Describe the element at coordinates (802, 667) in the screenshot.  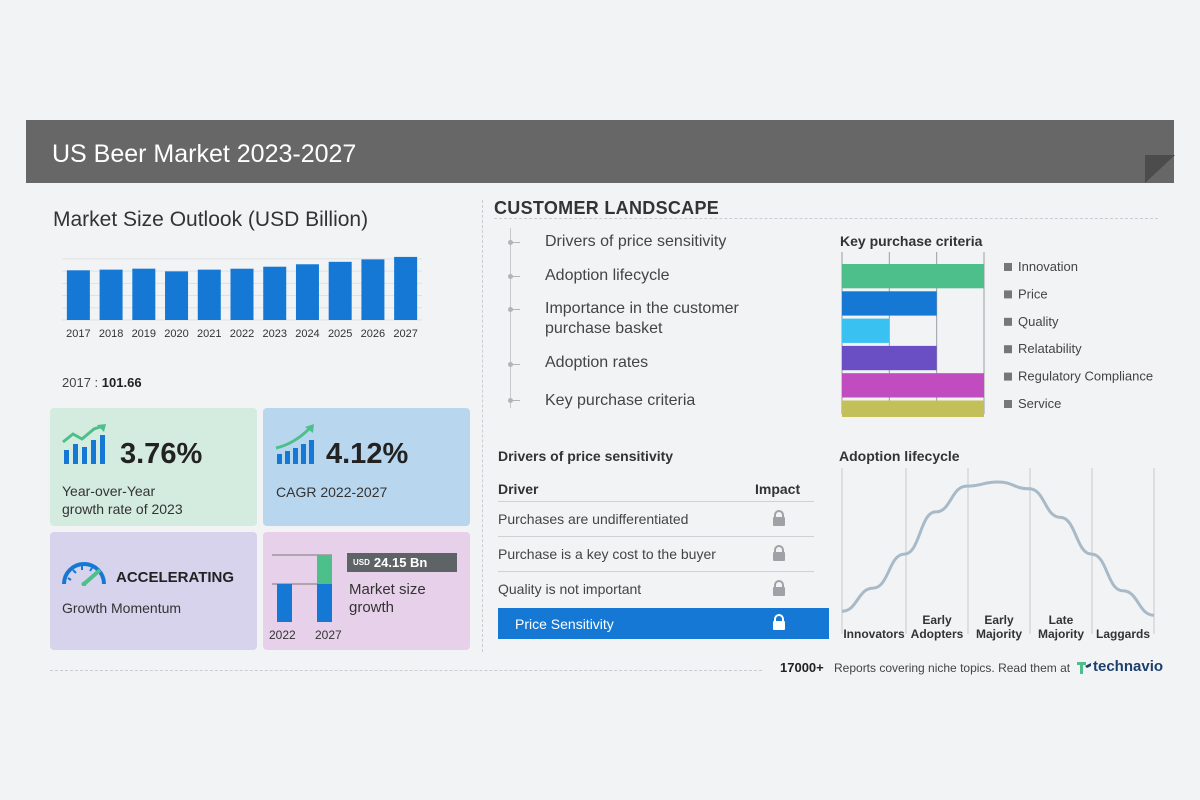
I see `footer-report-count: 17000+` at that location.